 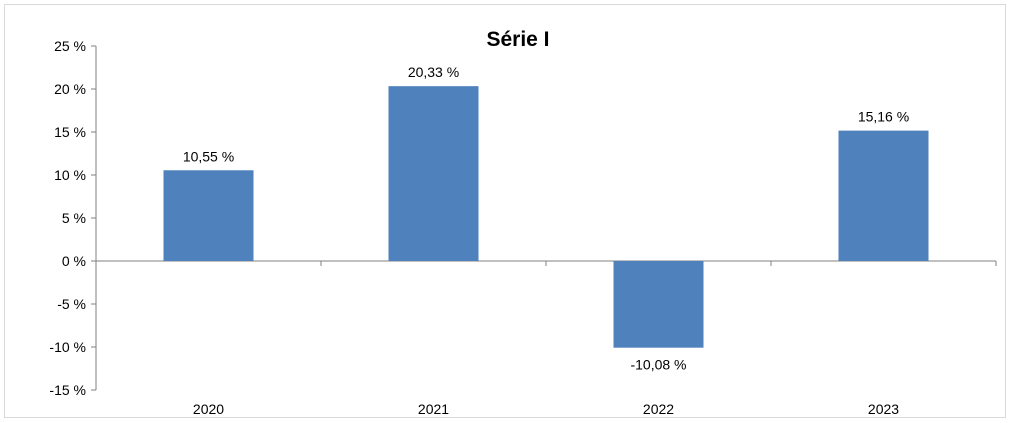 What do you see at coordinates (74, 261) in the screenshot?
I see `y-tick-label: 0 %` at bounding box center [74, 261].